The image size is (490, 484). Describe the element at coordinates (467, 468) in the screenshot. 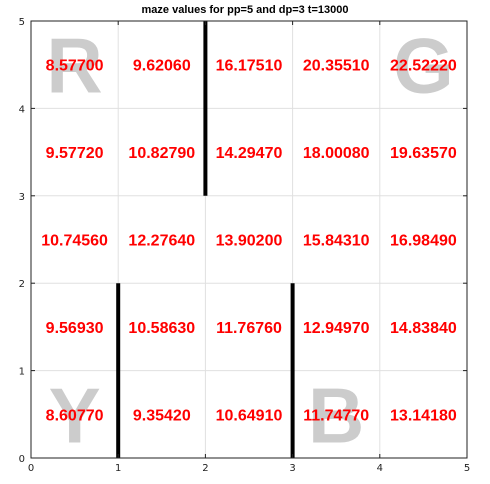

I see `x-tick-label: 5` at that location.